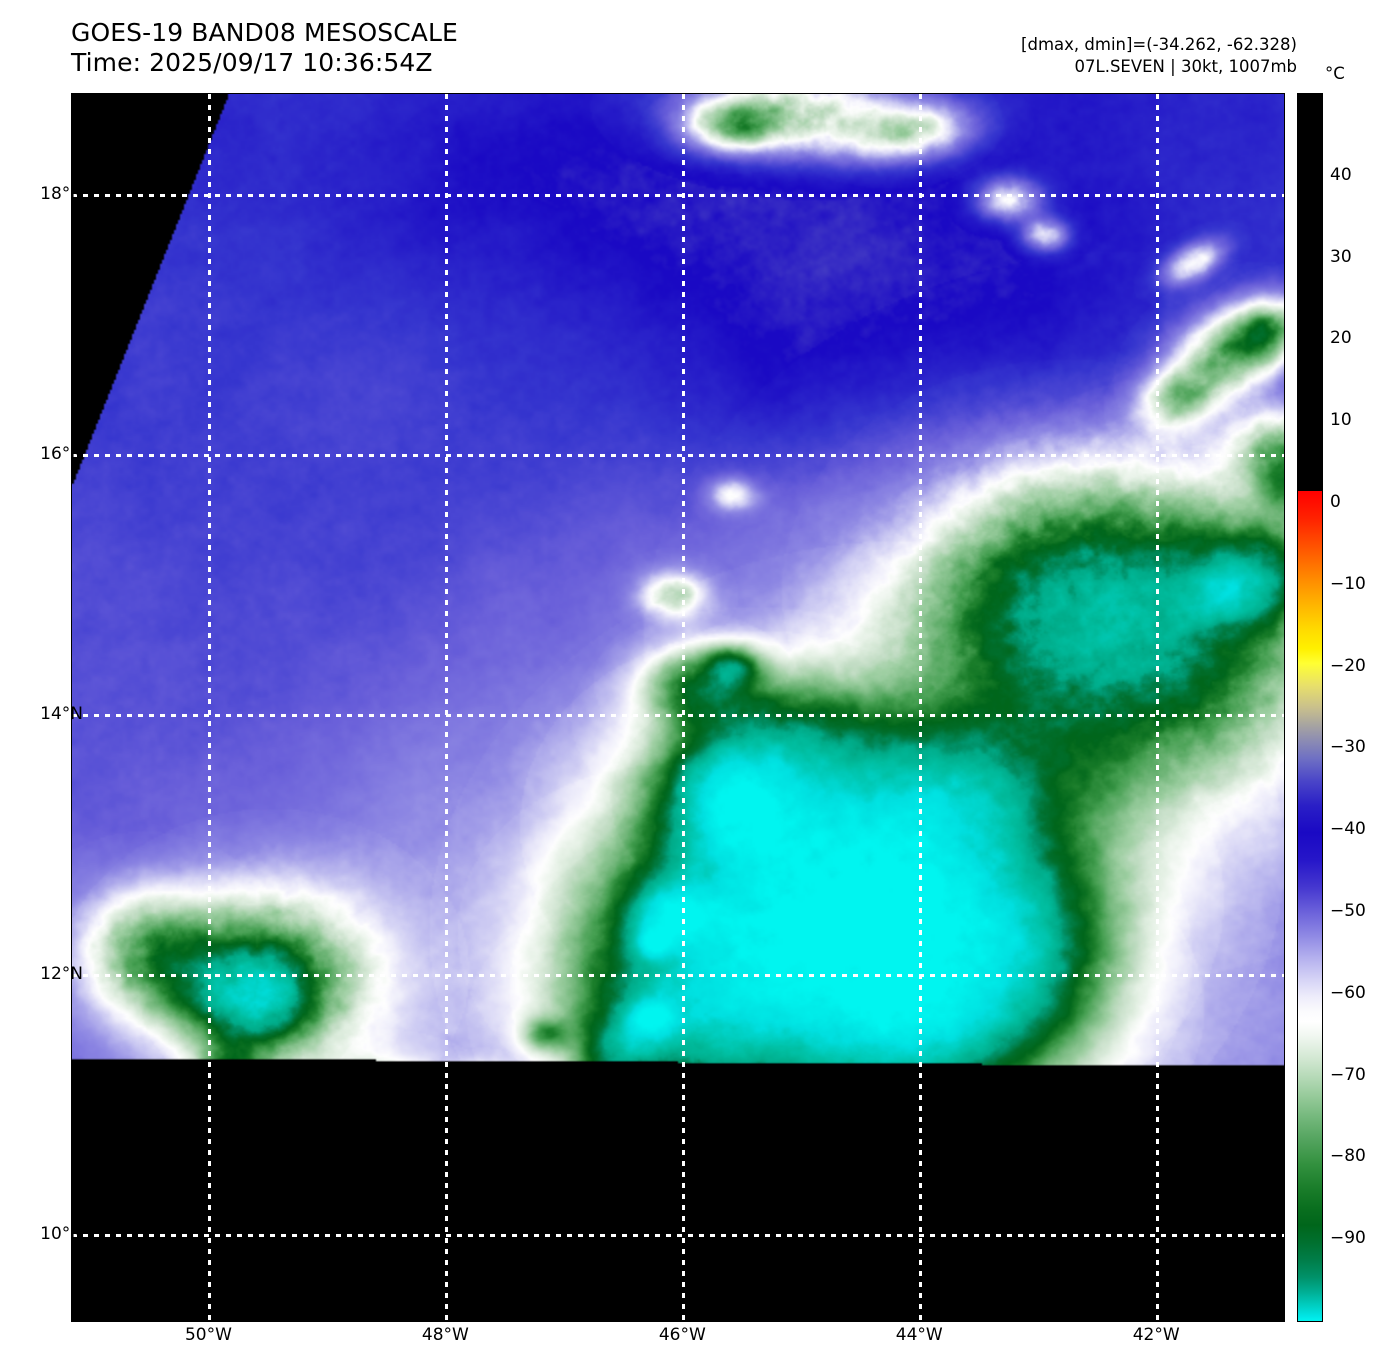  Describe the element at coordinates (684, 707) in the screenshot. I see `gridline-longitude-46°W` at that location.